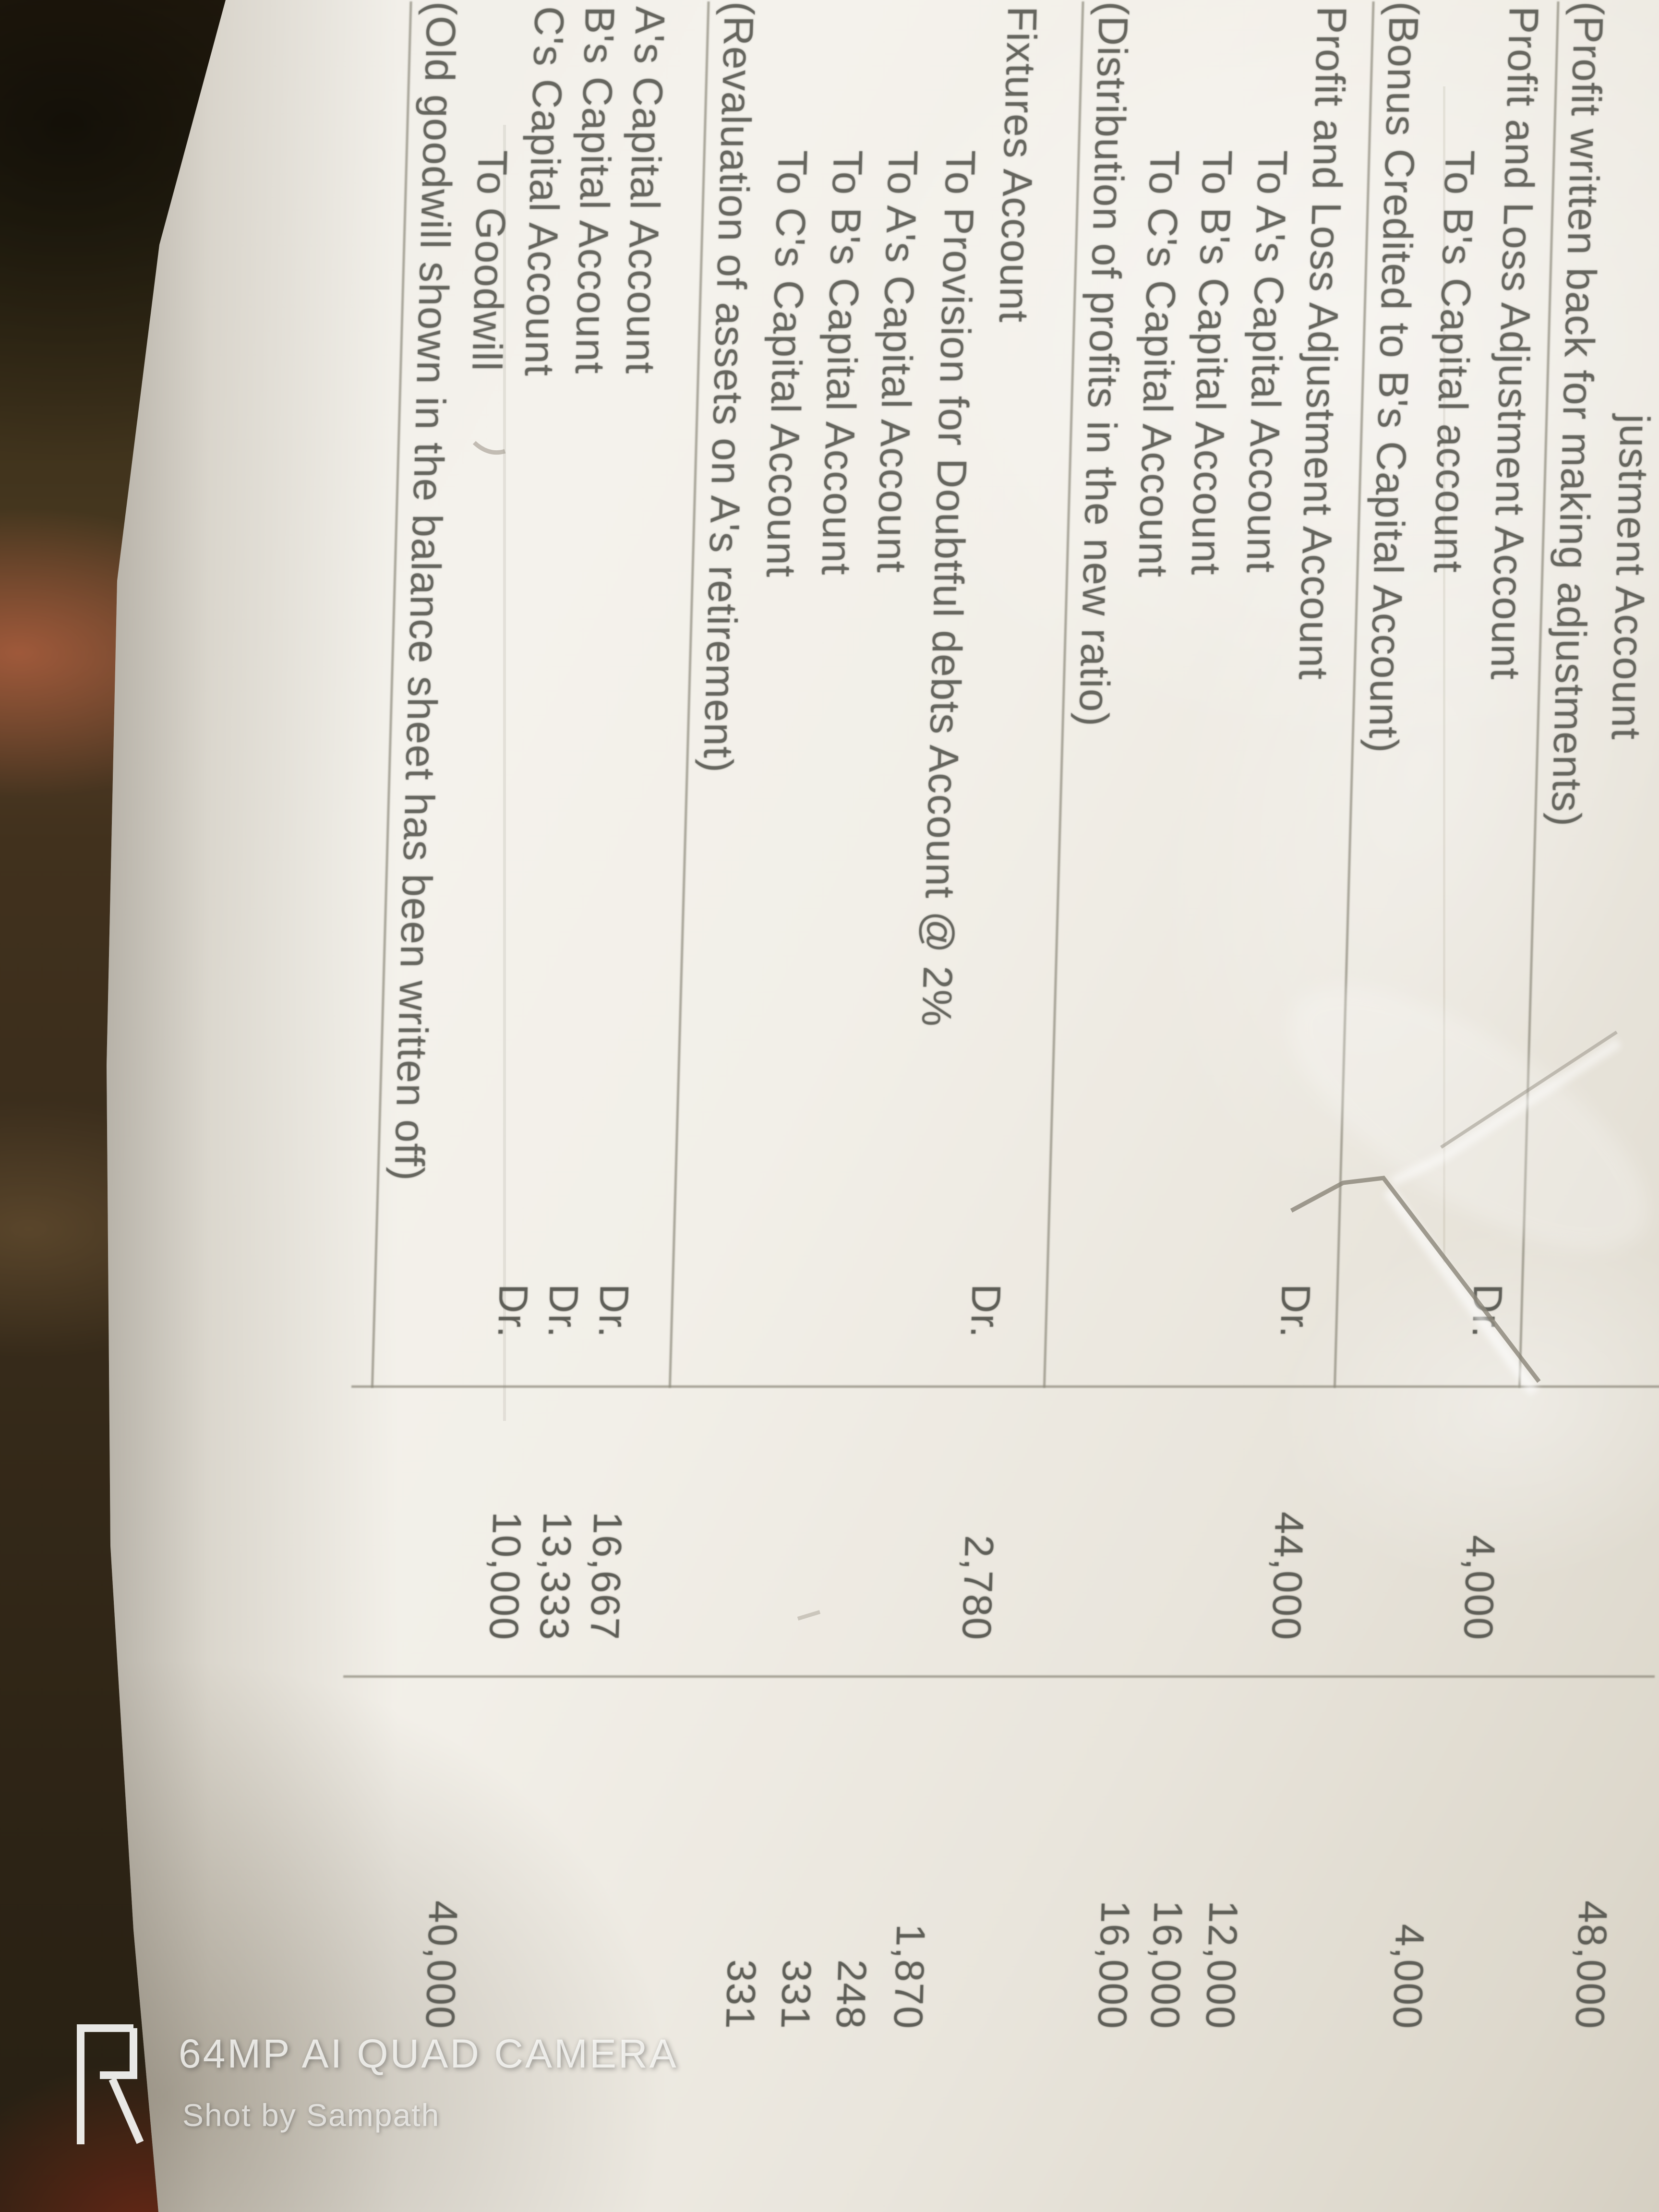 This screenshot has width=1659, height=2212. What do you see at coordinates (1222, 1965) in the screenshot?
I see `journal-row-credit-amount: 12,000` at bounding box center [1222, 1965].